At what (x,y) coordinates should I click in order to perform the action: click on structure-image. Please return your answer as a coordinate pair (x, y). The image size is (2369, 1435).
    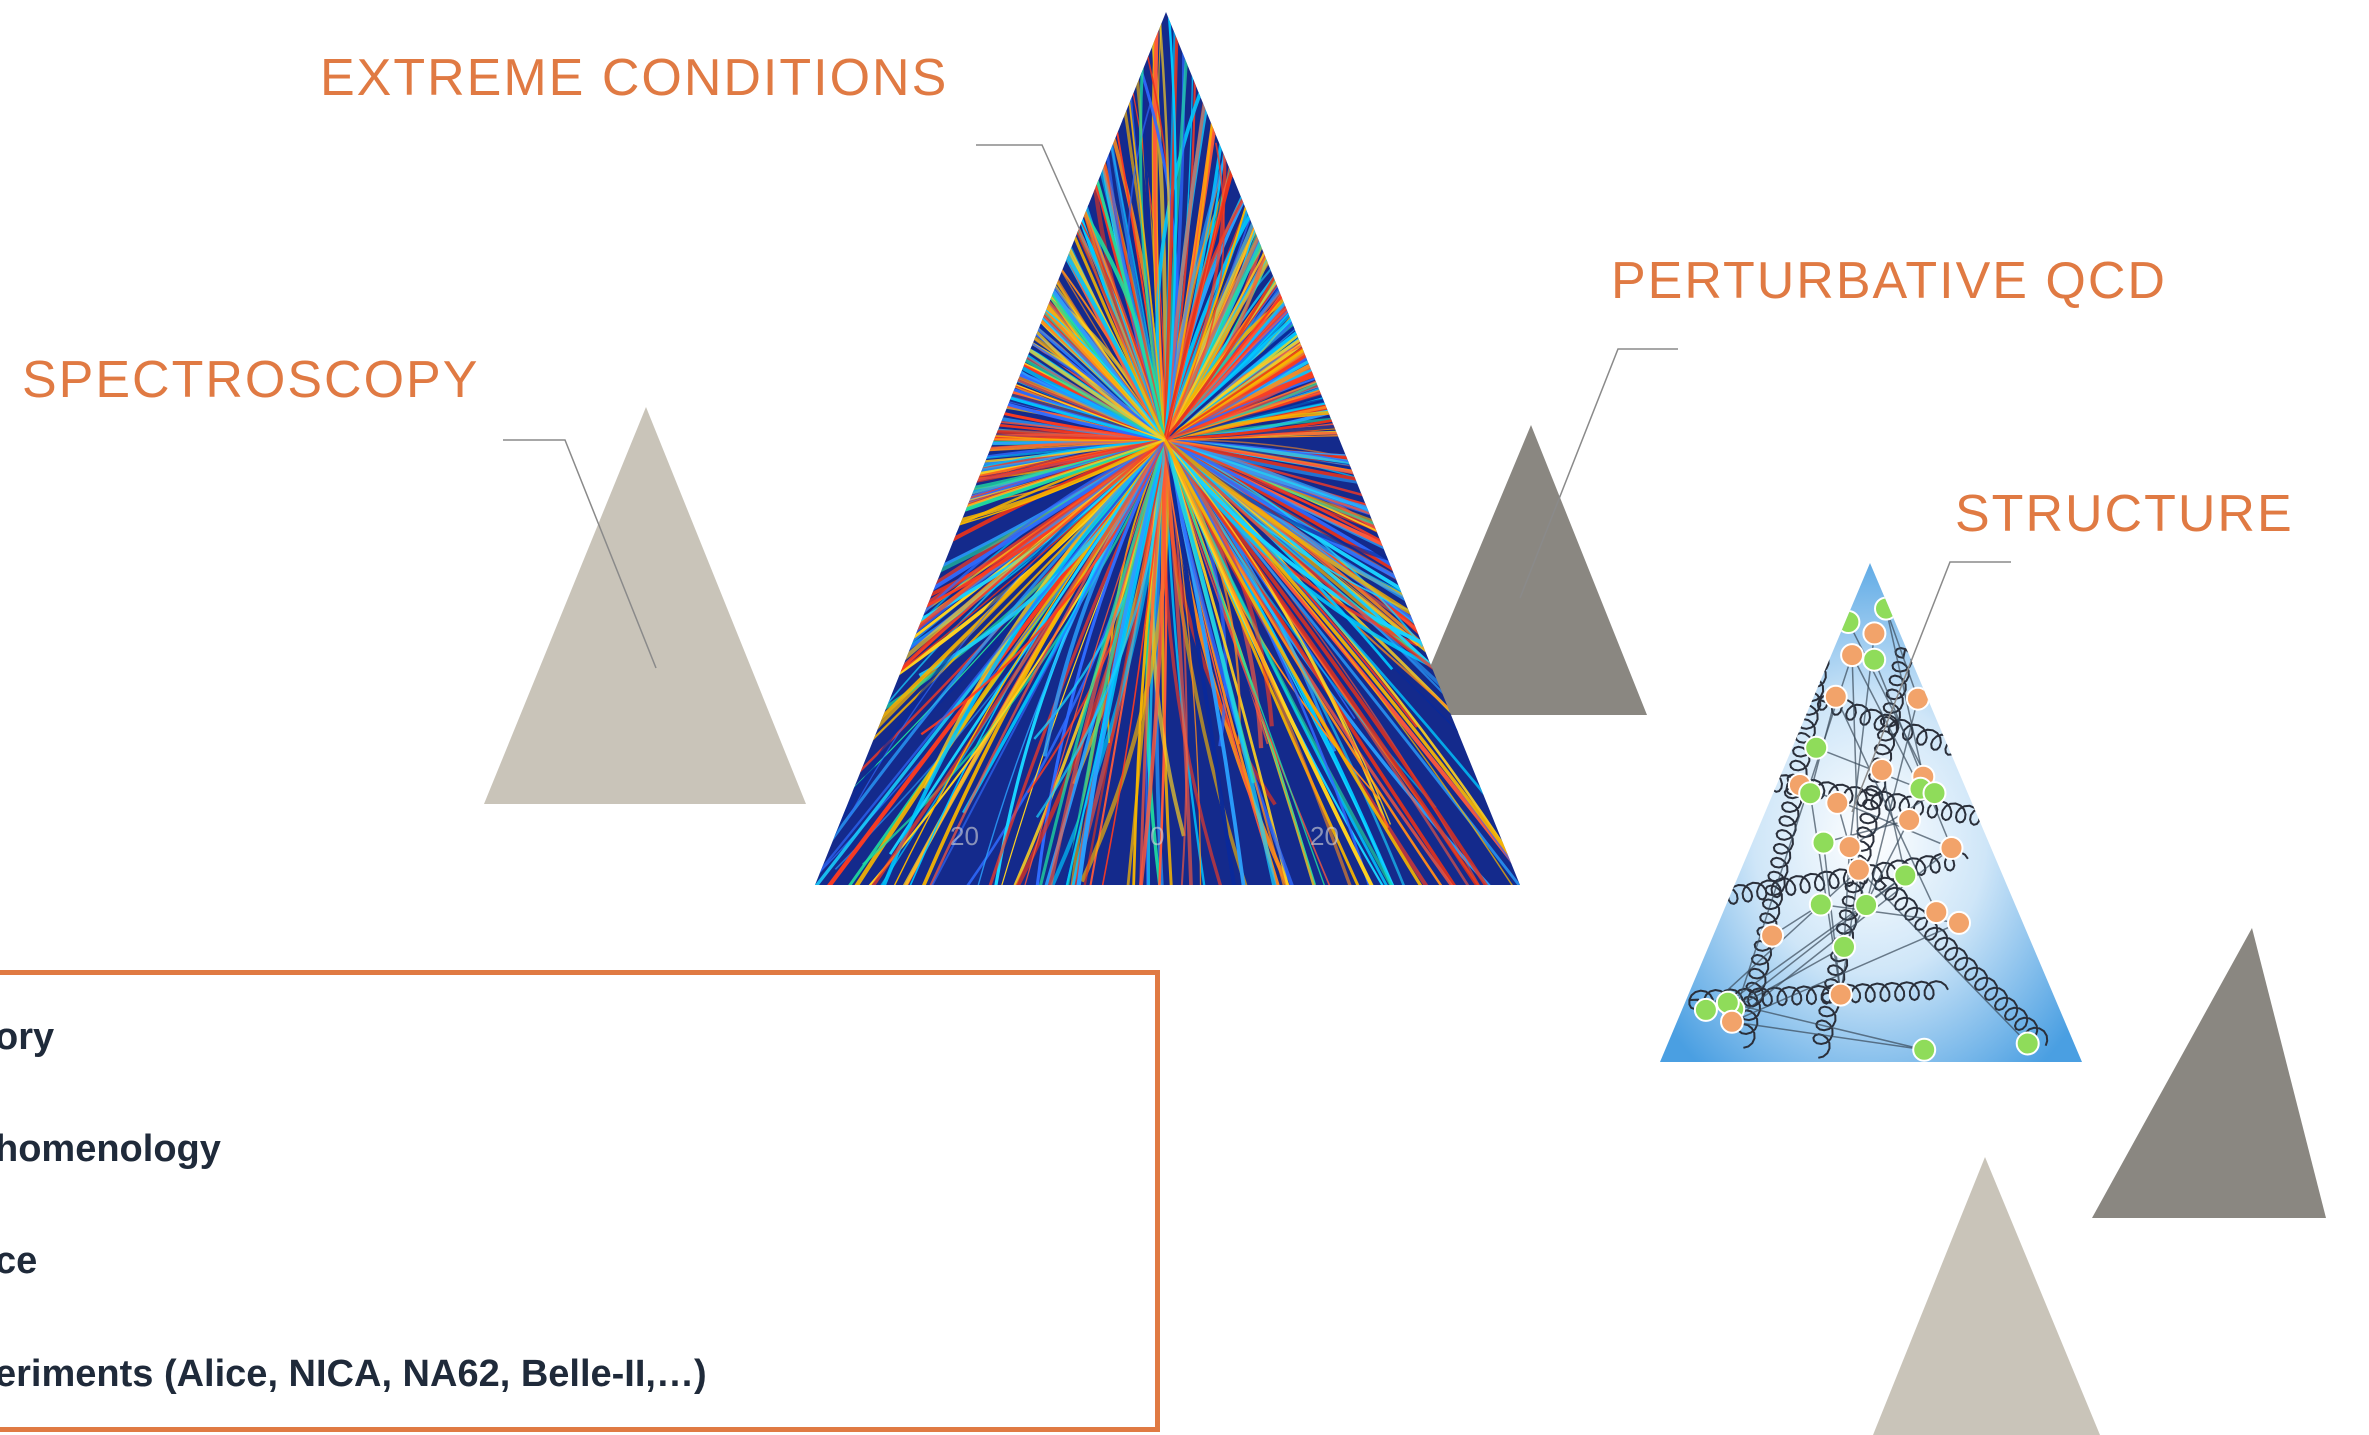
    Looking at the image, I should click on (1871, 812).